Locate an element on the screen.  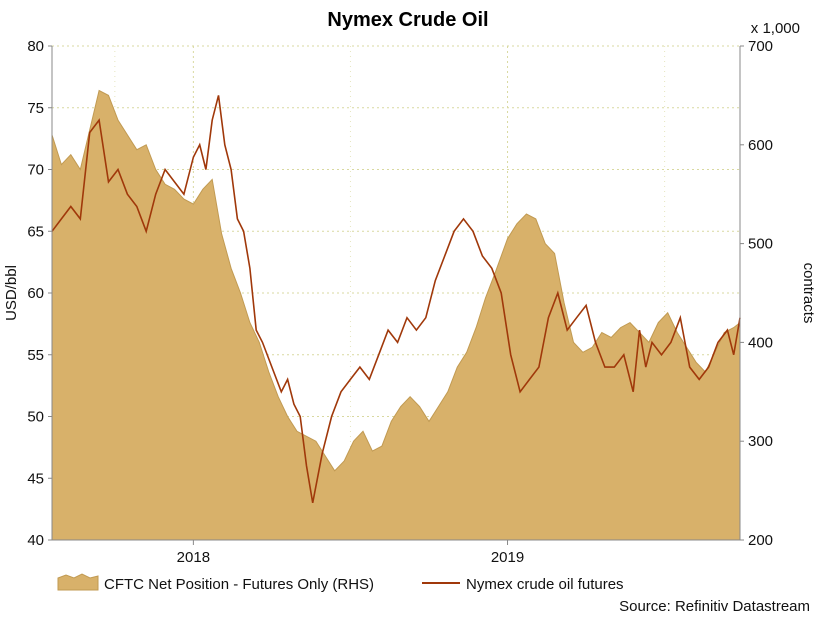
left-tick-label: 45 is located at coordinates (35, 478).